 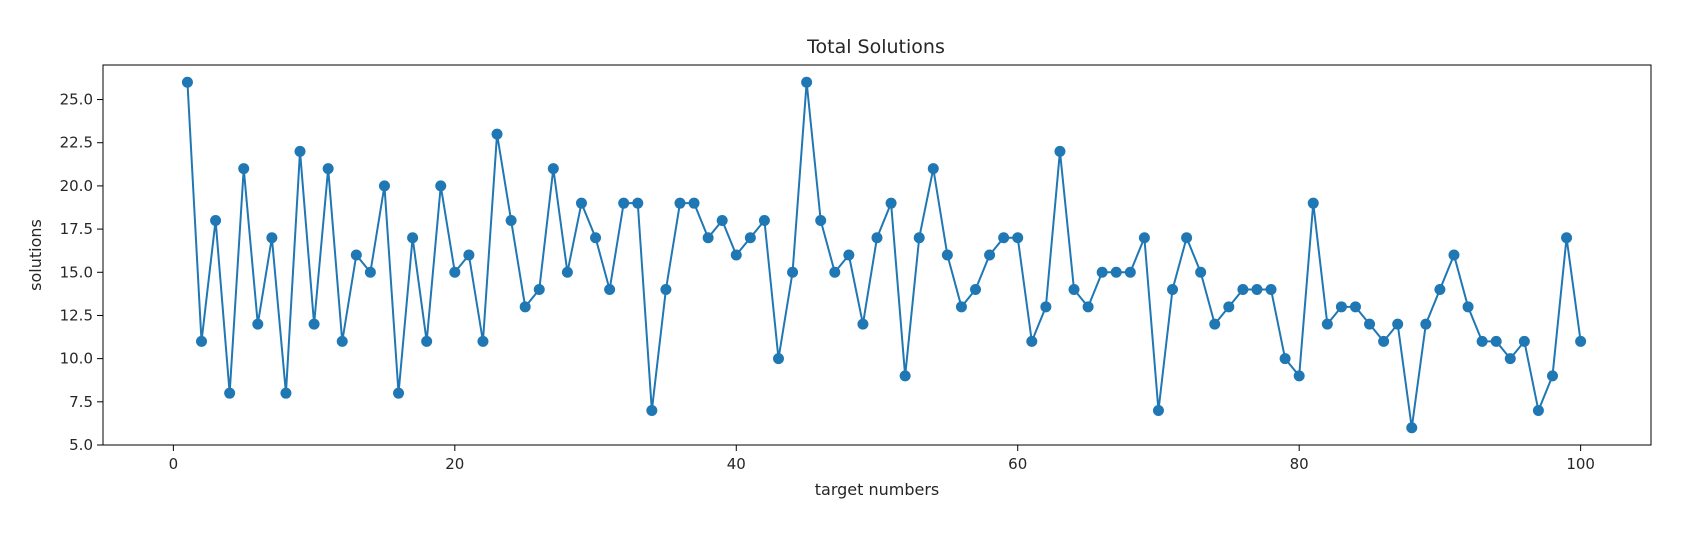 I want to click on y-tick-label: 22.5, so click(x=76, y=143).